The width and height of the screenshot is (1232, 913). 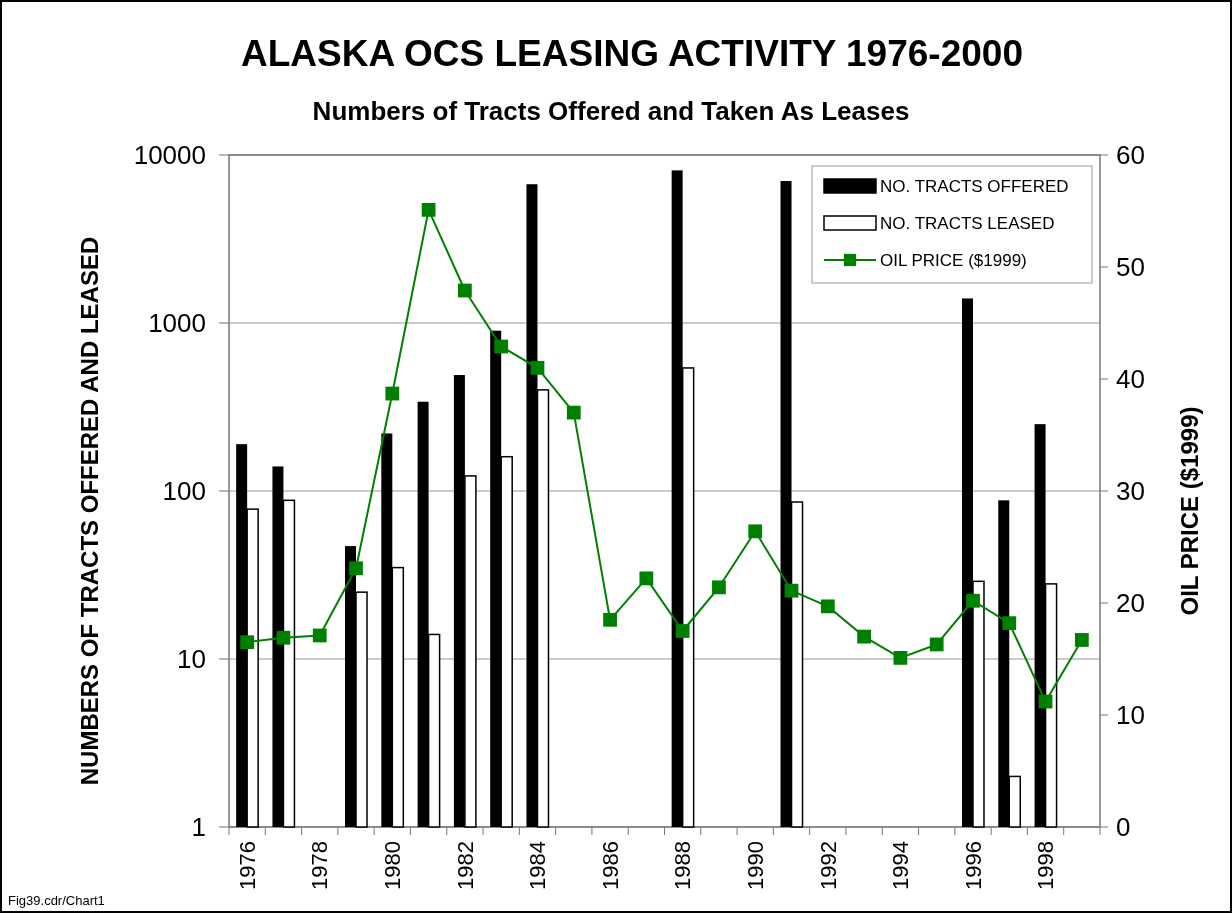 What do you see at coordinates (56, 900) in the screenshot?
I see `caption: Fig39.cdr/Chart1` at bounding box center [56, 900].